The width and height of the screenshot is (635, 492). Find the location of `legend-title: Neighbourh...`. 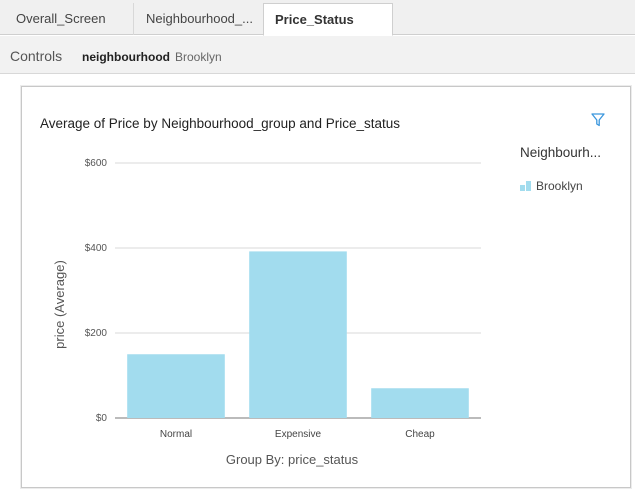

legend-title: Neighbourh... is located at coordinates (561, 152).